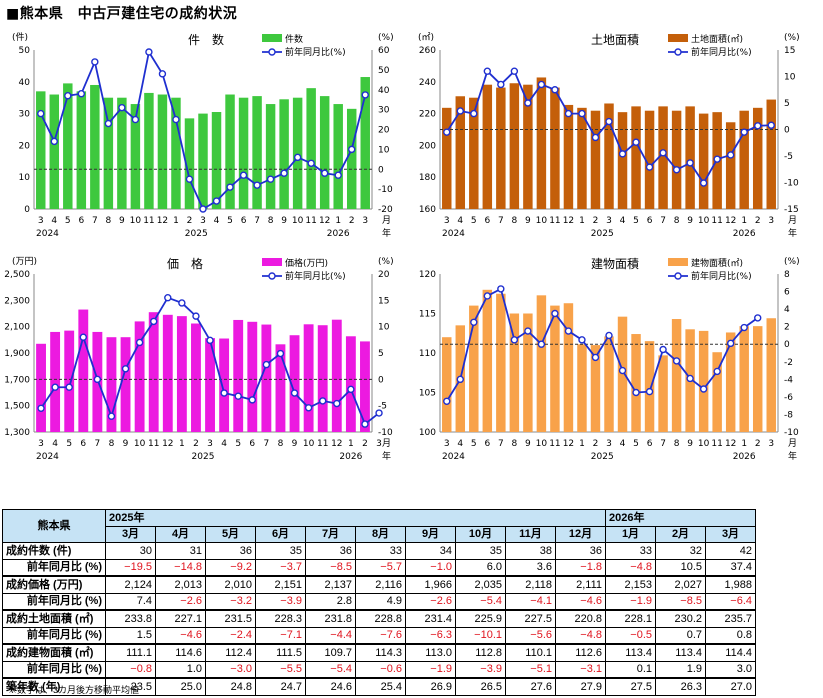  What do you see at coordinates (17, 380) in the screenshot?
I see `y-tick-label: 1,700` at bounding box center [17, 380].